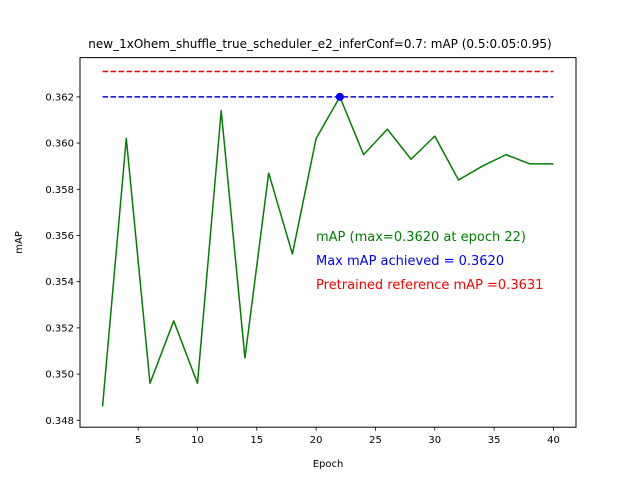  Describe the element at coordinates (59, 97) in the screenshot. I see `y-tick-label: 0.362` at that location.